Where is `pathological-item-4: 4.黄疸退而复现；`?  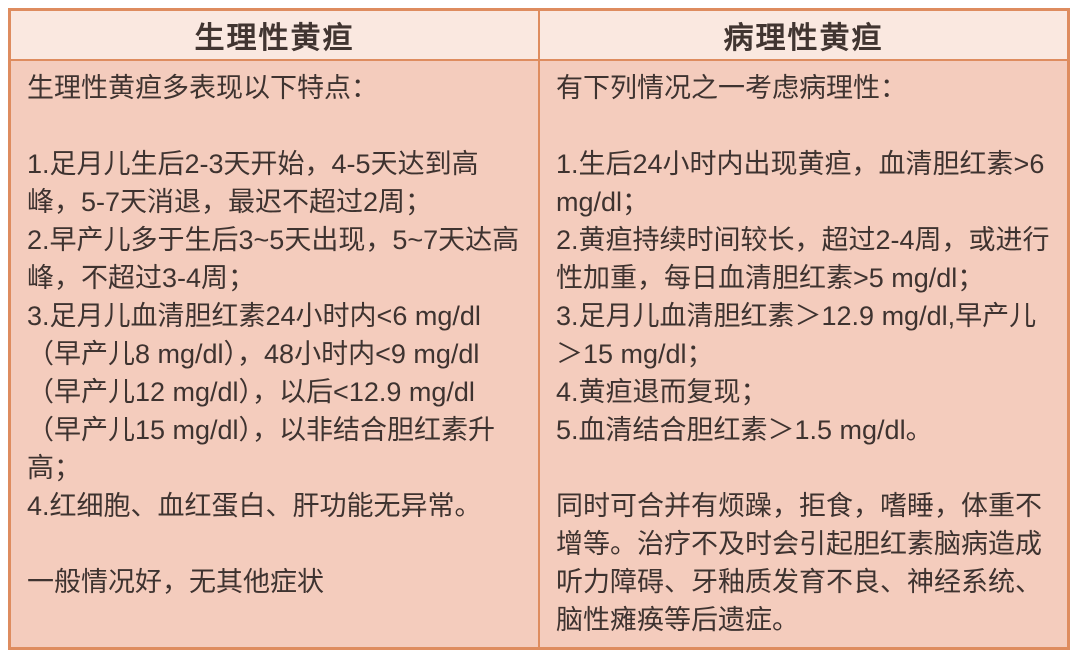
pathological-item-4: 4.黄疸退而复现； is located at coordinates (662, 392).